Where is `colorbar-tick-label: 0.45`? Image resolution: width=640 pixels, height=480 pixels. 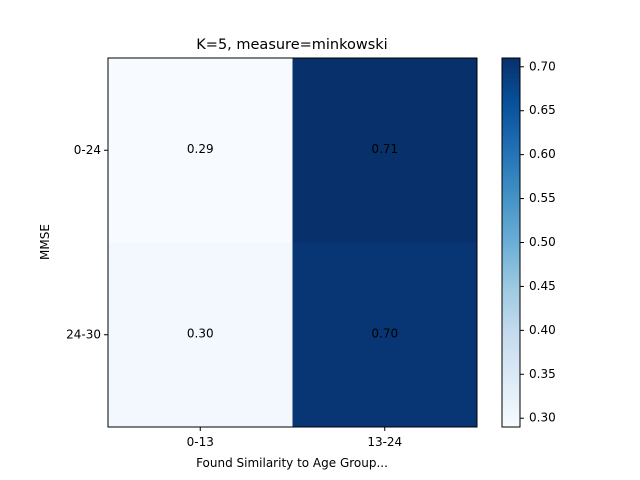
colorbar-tick-label: 0.45 is located at coordinates (542, 286).